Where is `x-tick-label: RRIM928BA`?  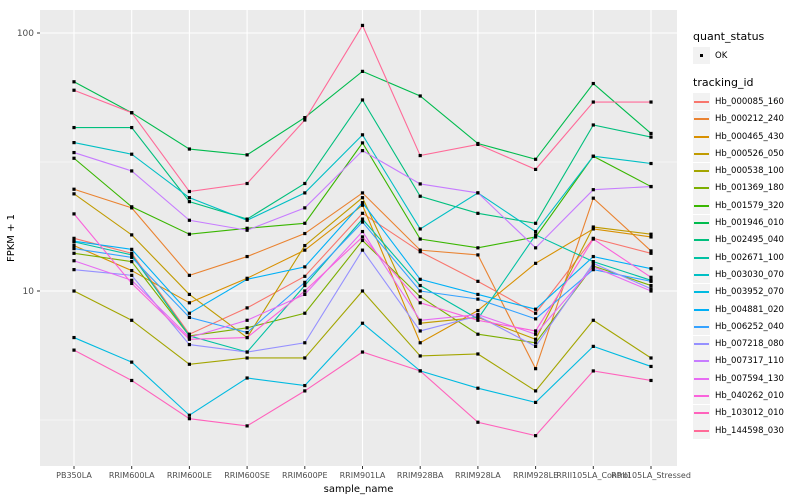 x-tick-label: RRIM928BA is located at coordinates (420, 475).